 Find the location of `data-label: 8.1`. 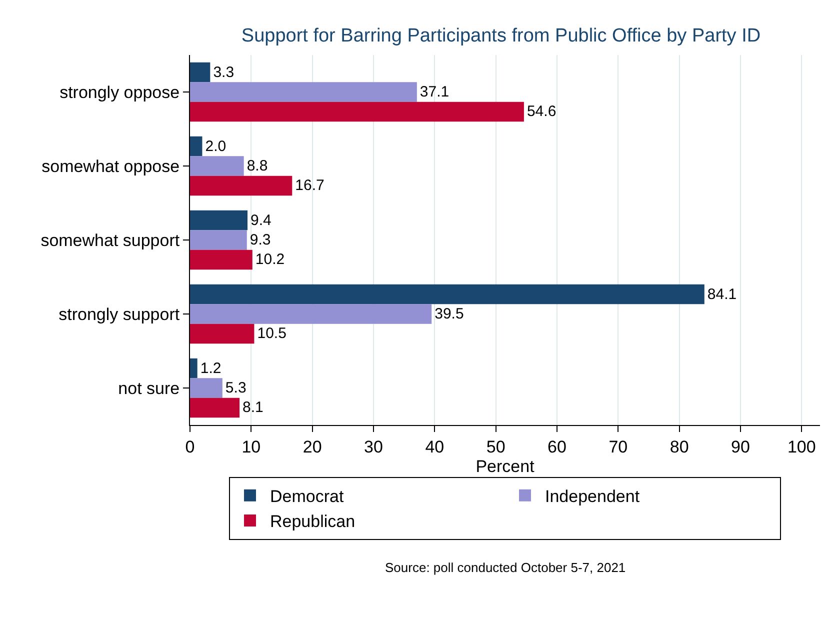

data-label: 8.1 is located at coordinates (253, 407).